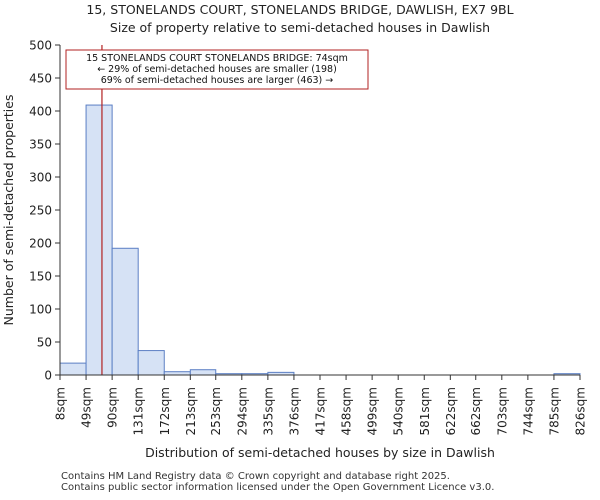 The image size is (600, 500). What do you see at coordinates (294, 411) in the screenshot?
I see `x-tick-label-376sqm: 376sqm` at bounding box center [294, 411].